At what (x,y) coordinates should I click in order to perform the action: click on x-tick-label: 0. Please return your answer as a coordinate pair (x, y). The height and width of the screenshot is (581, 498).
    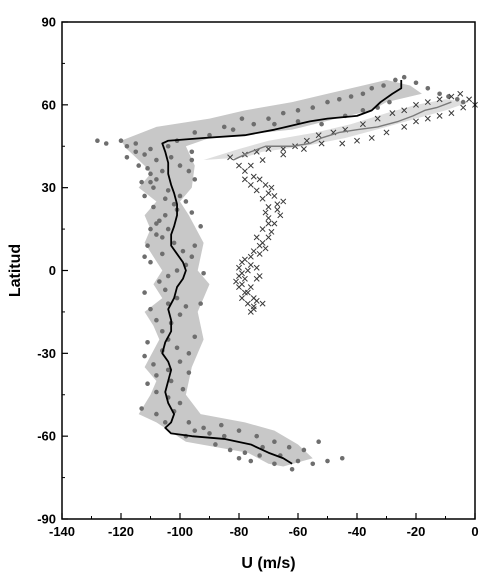
    Looking at the image, I should click on (474, 531).